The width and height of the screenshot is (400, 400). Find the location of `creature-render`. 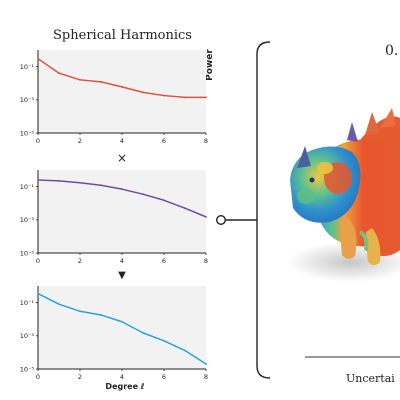

creature-render is located at coordinates (344, 195).